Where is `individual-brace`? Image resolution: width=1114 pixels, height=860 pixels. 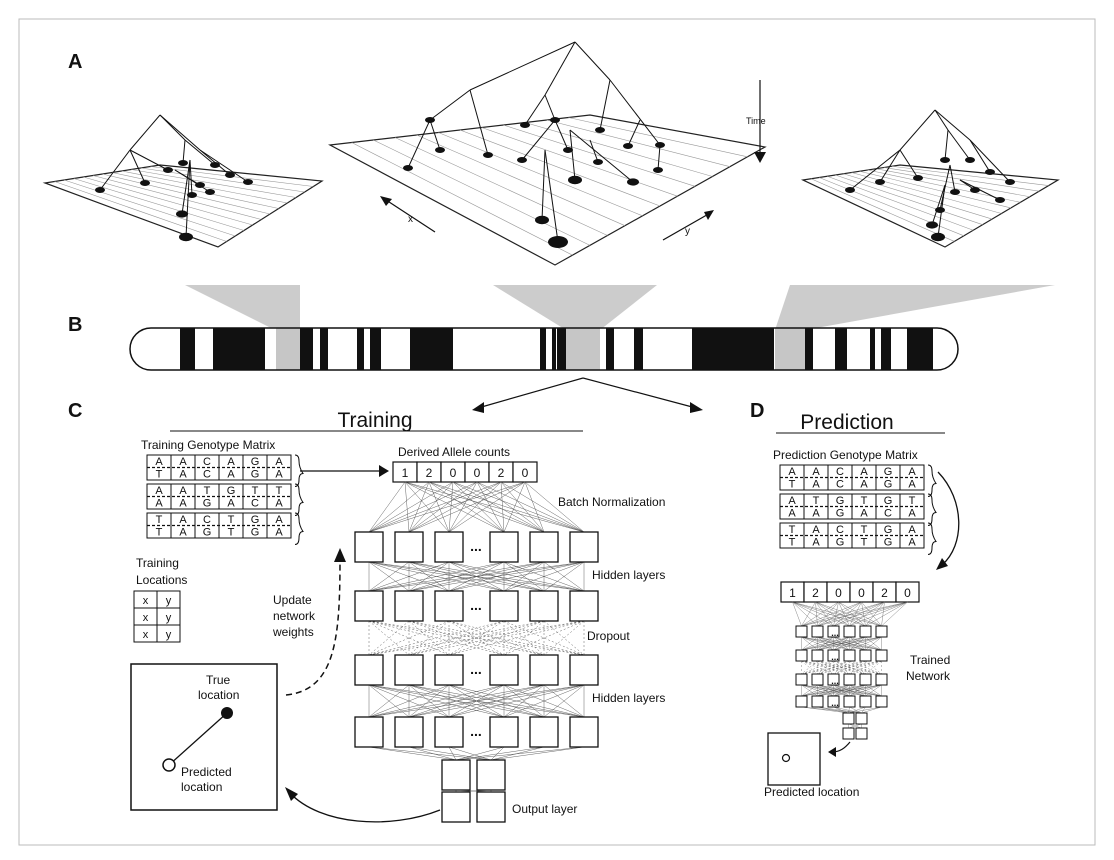
individual-brace is located at coordinates (932, 538).